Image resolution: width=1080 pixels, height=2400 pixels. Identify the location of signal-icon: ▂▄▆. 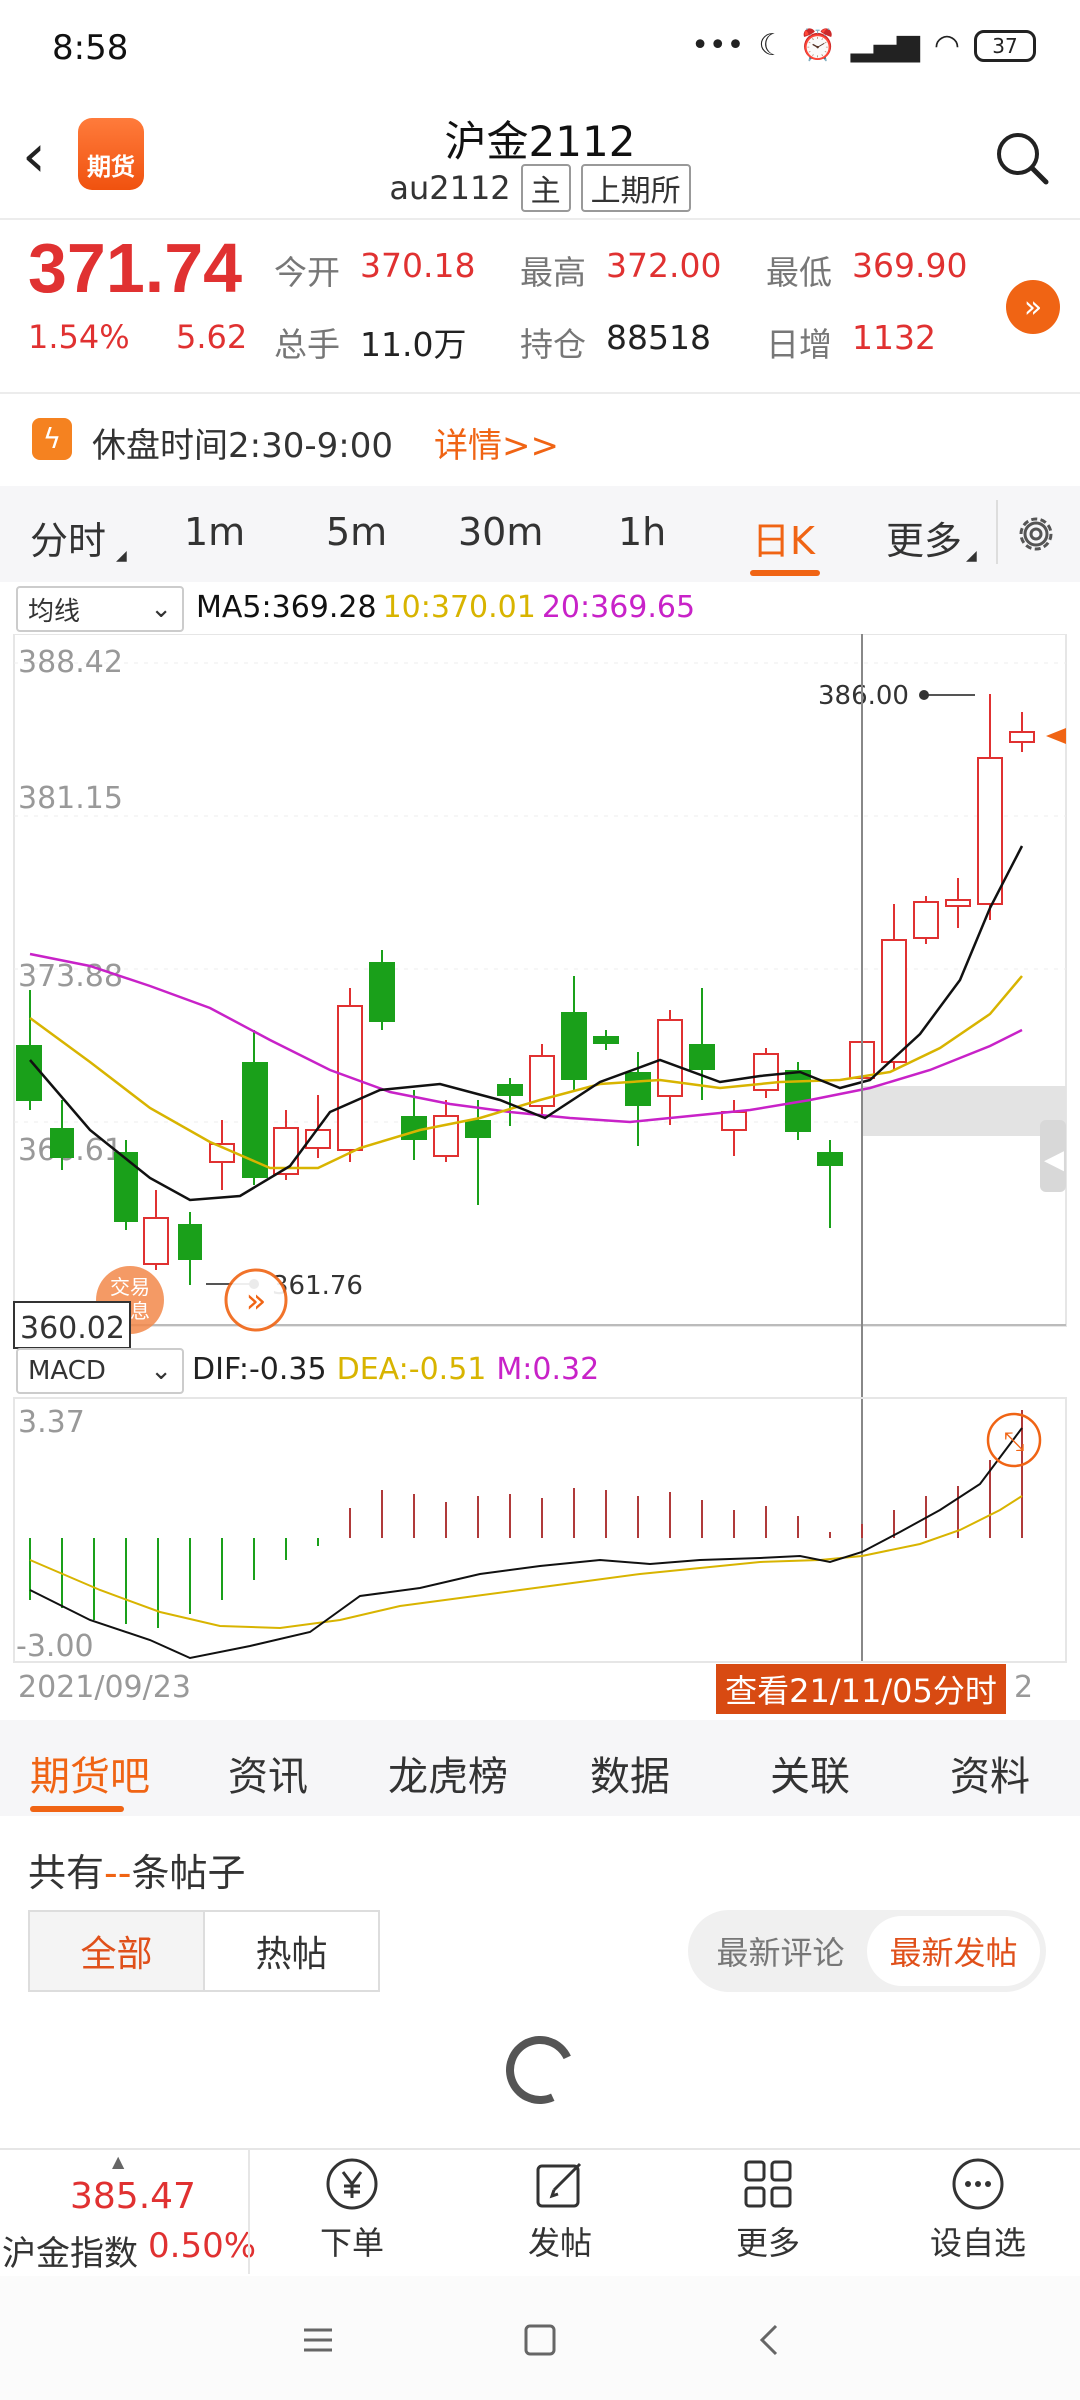
(885, 45).